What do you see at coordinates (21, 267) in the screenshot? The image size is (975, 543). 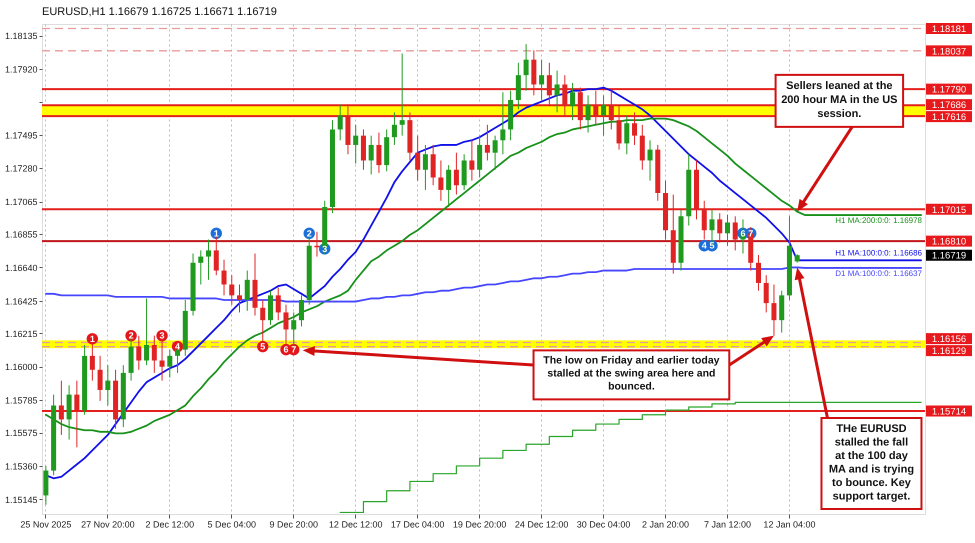 I see `y-tick-label: 1.16640` at bounding box center [21, 267].